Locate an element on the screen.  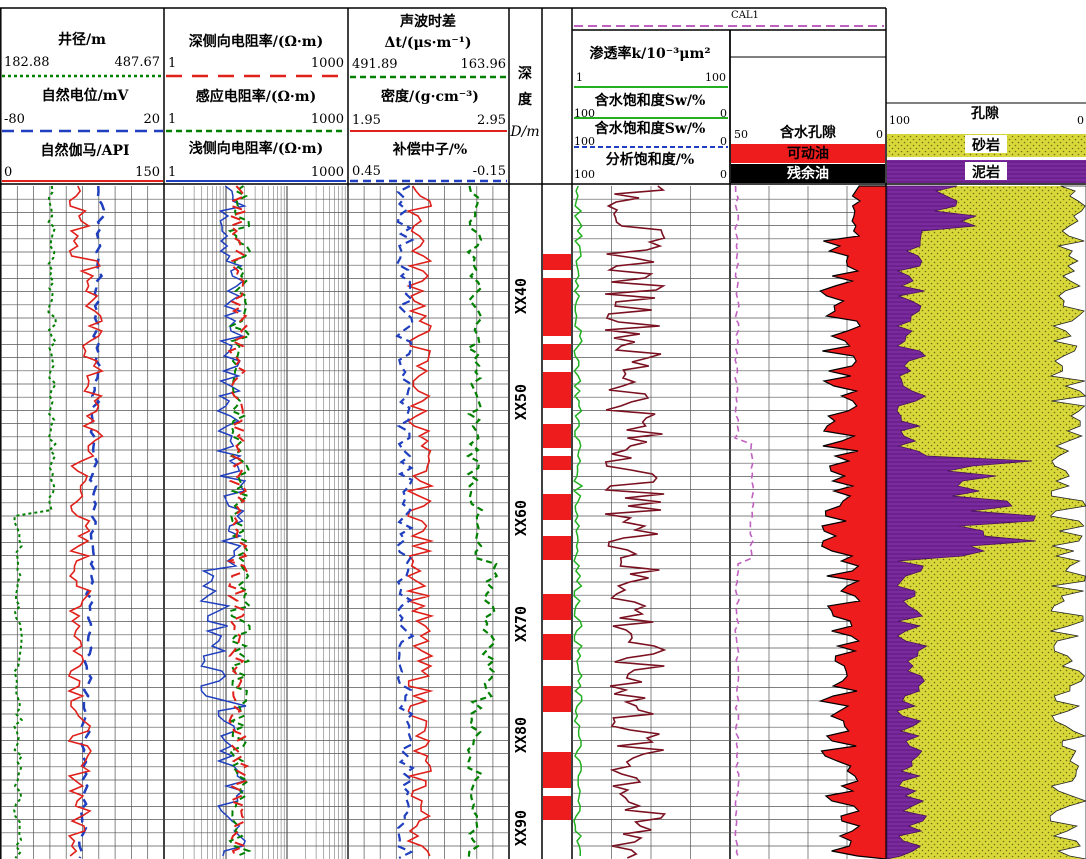
residual-oil-label: 残余油 is located at coordinates (808, 173).